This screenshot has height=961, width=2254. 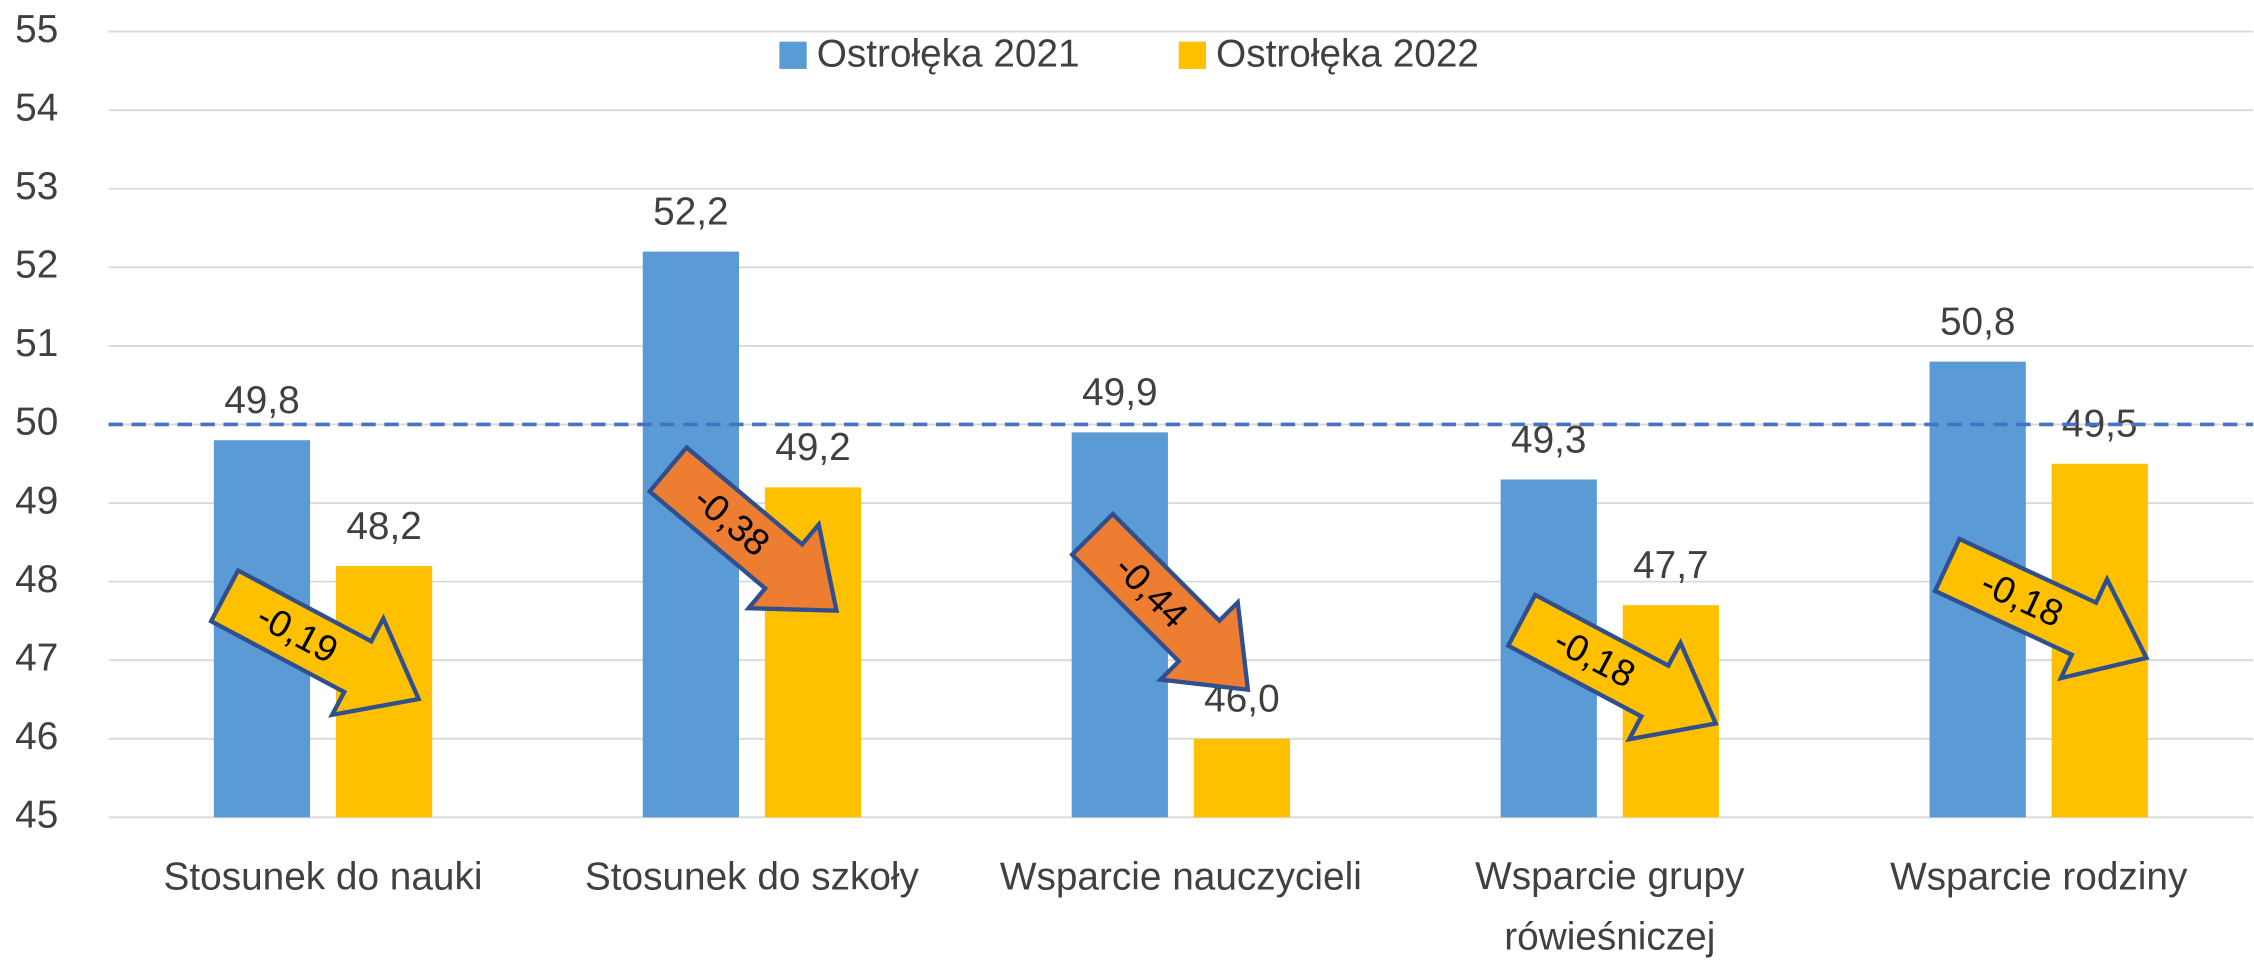 What do you see at coordinates (752, 876) in the screenshot?
I see `x-tick-label: Stosunek do szkoły` at bounding box center [752, 876].